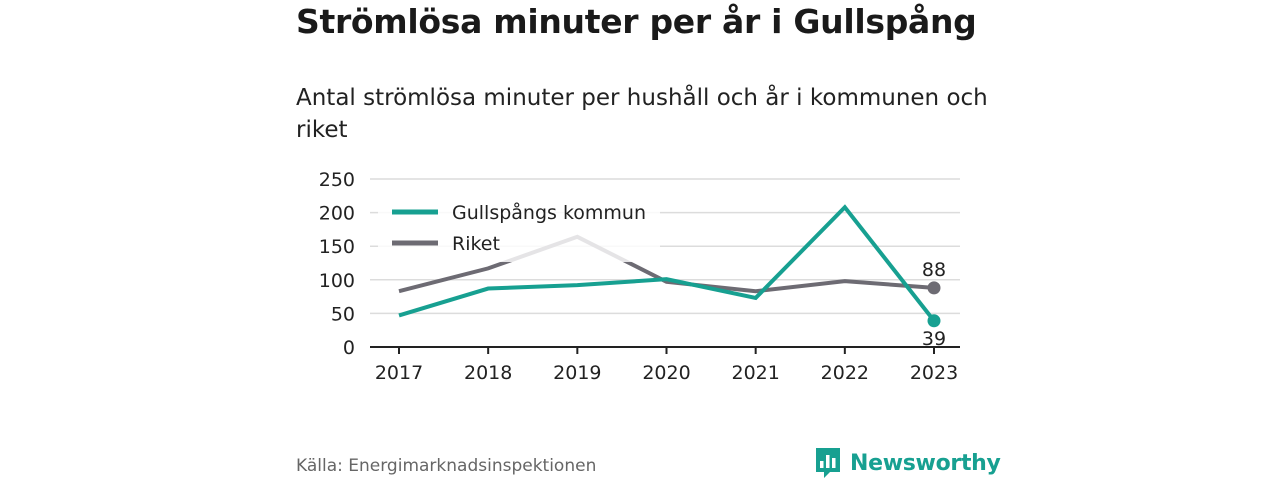 The image size is (1280, 480). Describe the element at coordinates (337, 214) in the screenshot. I see `y-tick-label: 200` at that location.